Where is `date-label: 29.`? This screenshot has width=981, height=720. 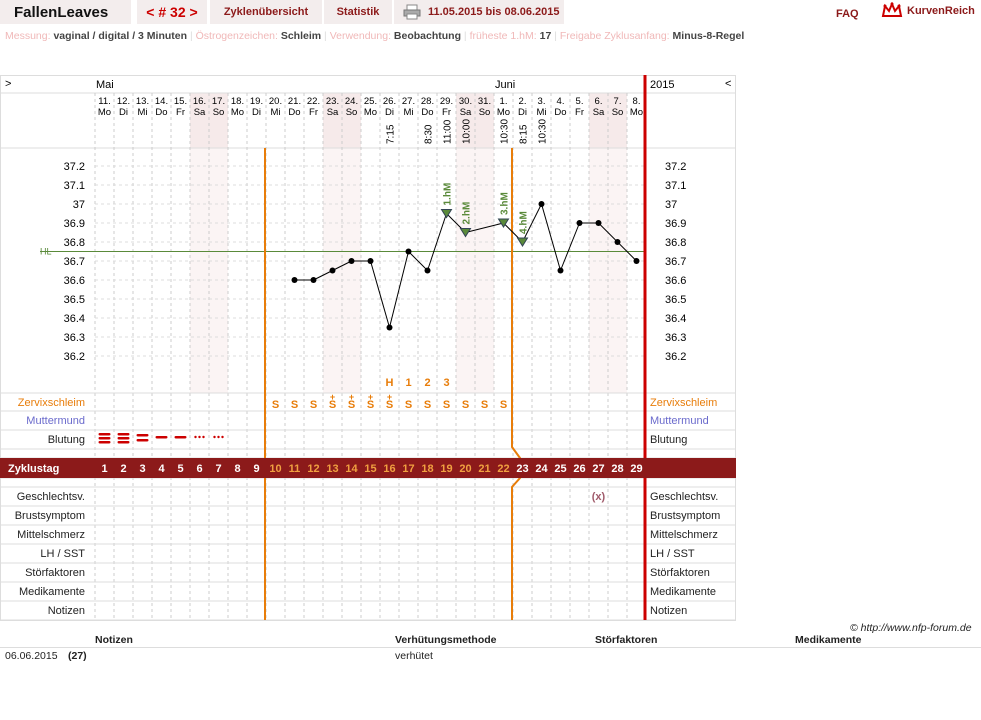 date-label: 29. is located at coordinates (446, 101).